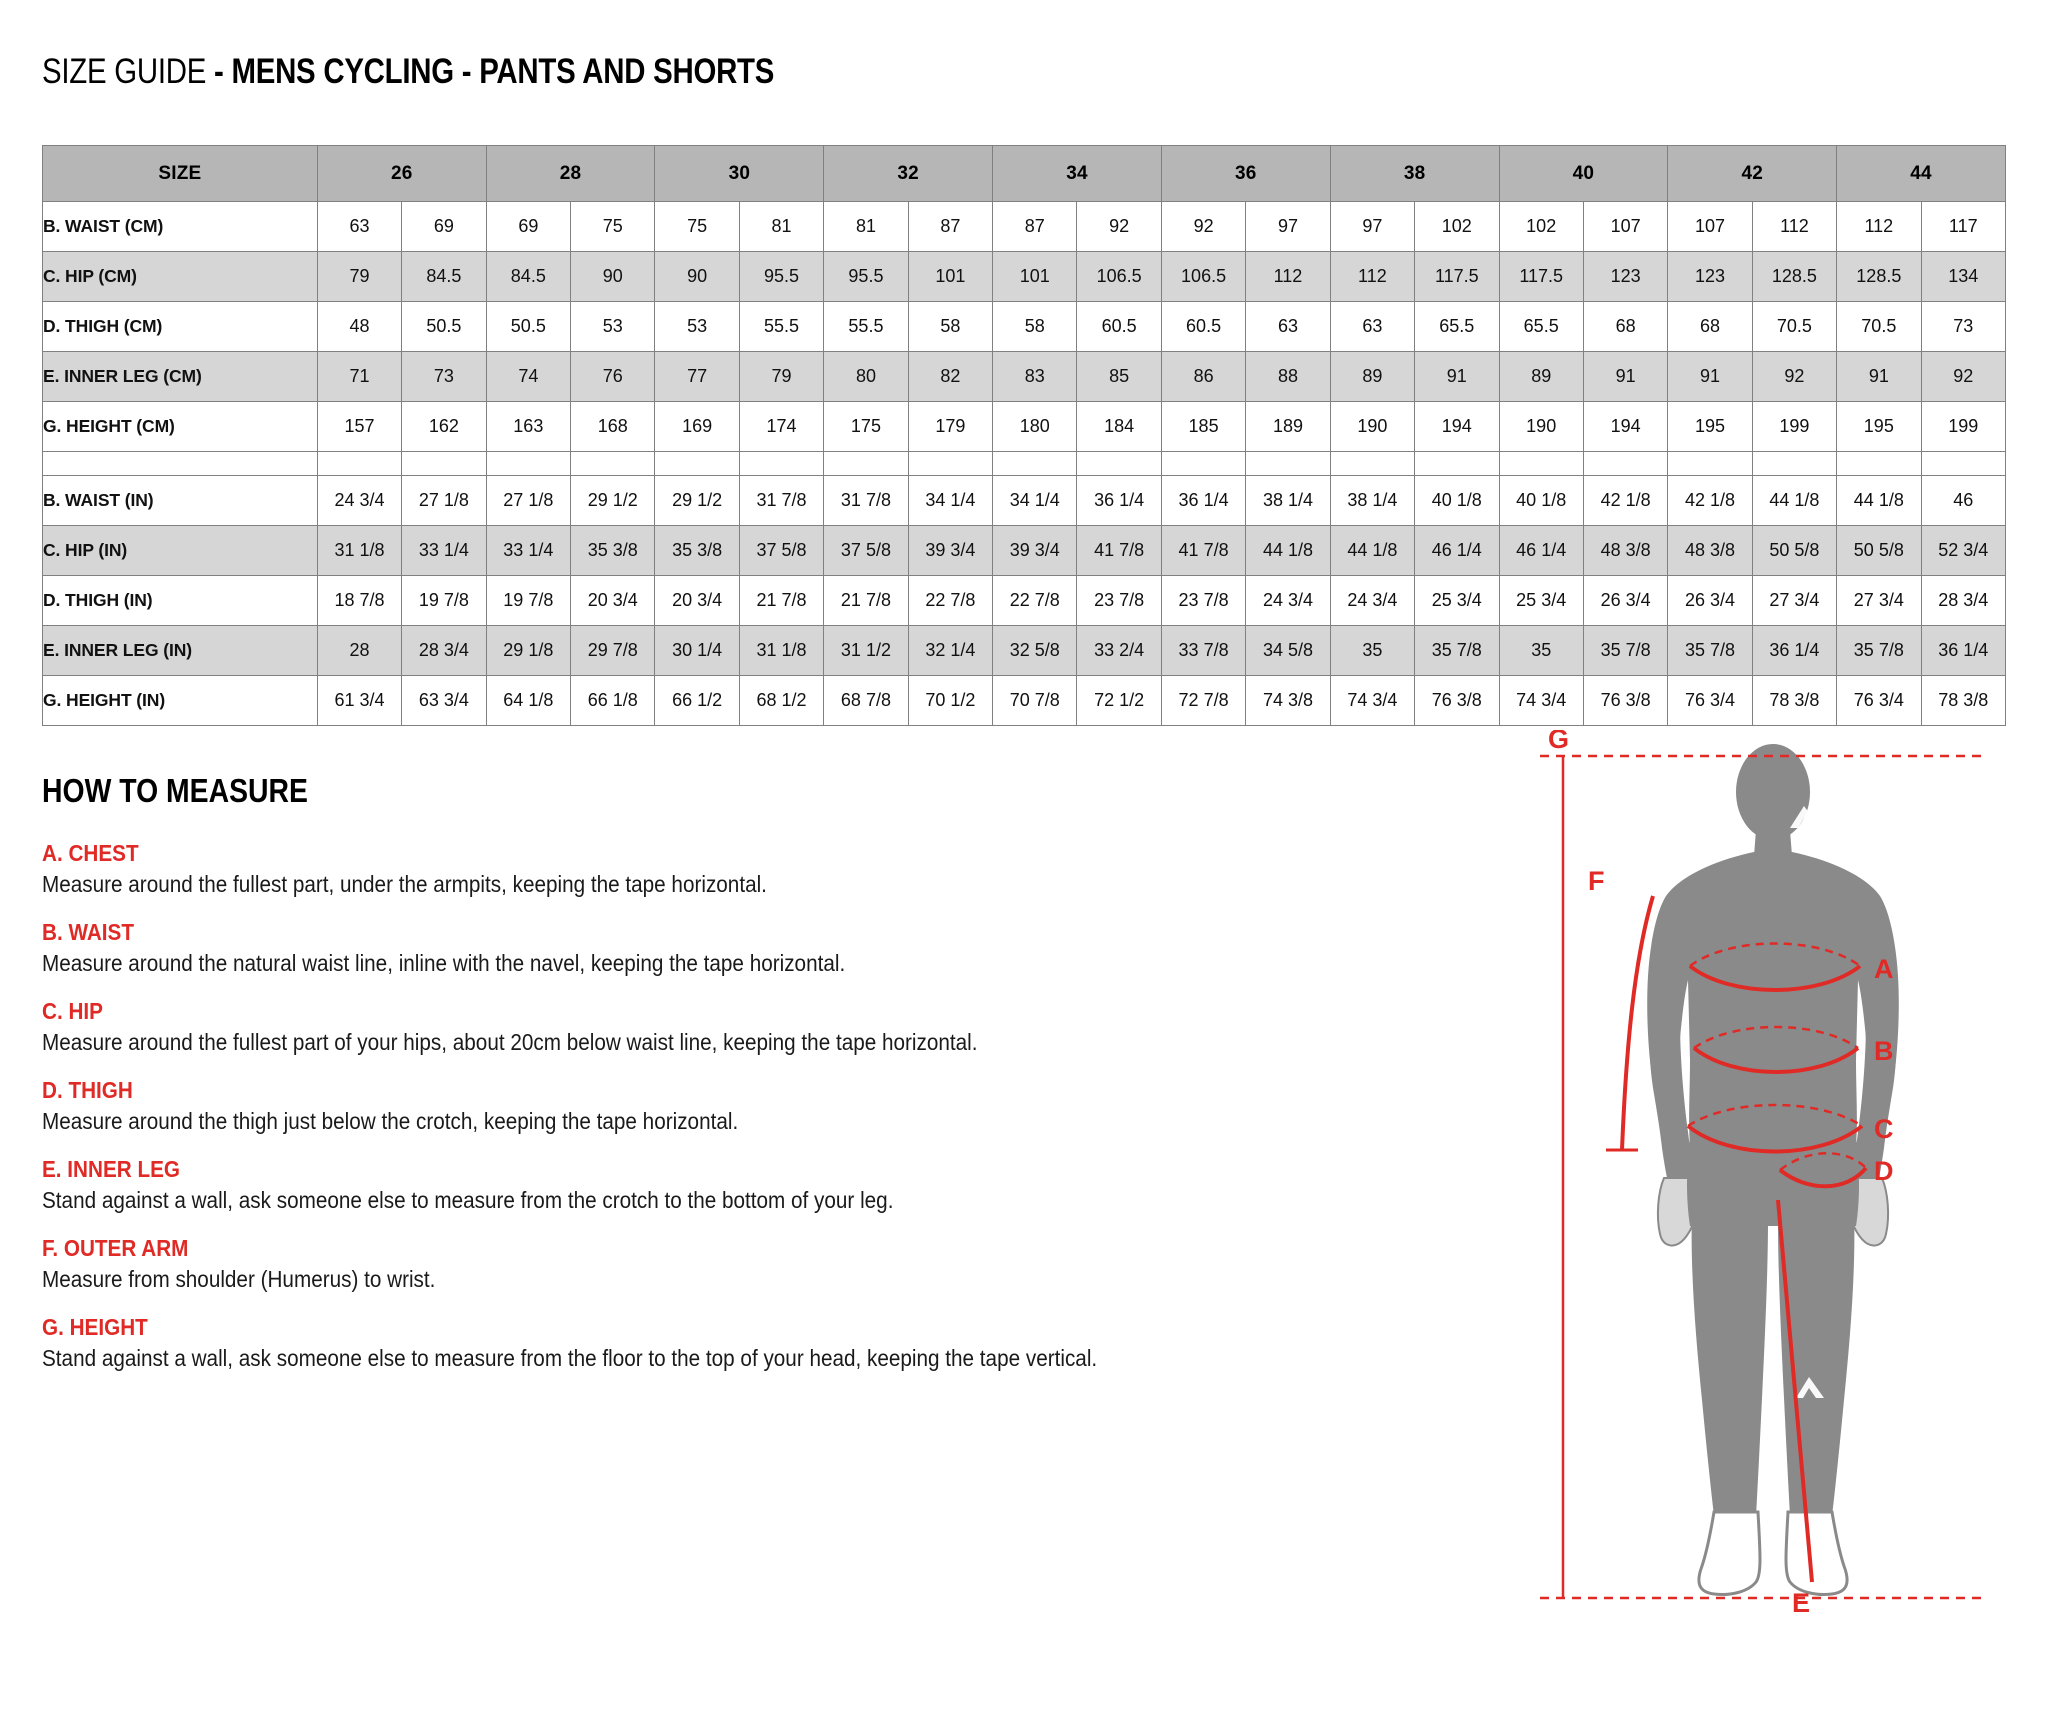 The height and width of the screenshot is (1734, 2048). What do you see at coordinates (180, 376) in the screenshot?
I see `row-label: E. INNER LEG (CM)` at bounding box center [180, 376].